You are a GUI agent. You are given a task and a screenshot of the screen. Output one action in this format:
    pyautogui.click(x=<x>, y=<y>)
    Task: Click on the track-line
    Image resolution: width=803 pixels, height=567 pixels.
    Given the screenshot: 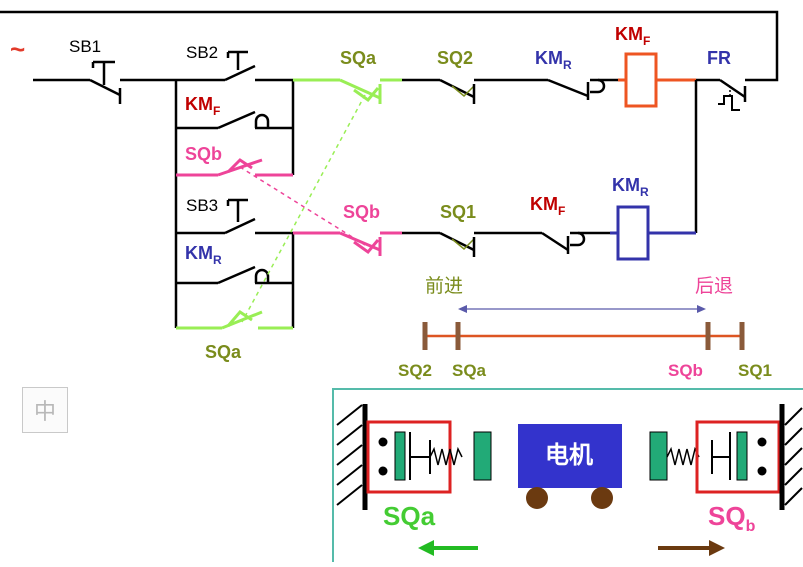 What is the action you would take?
    pyautogui.click(x=583, y=336)
    